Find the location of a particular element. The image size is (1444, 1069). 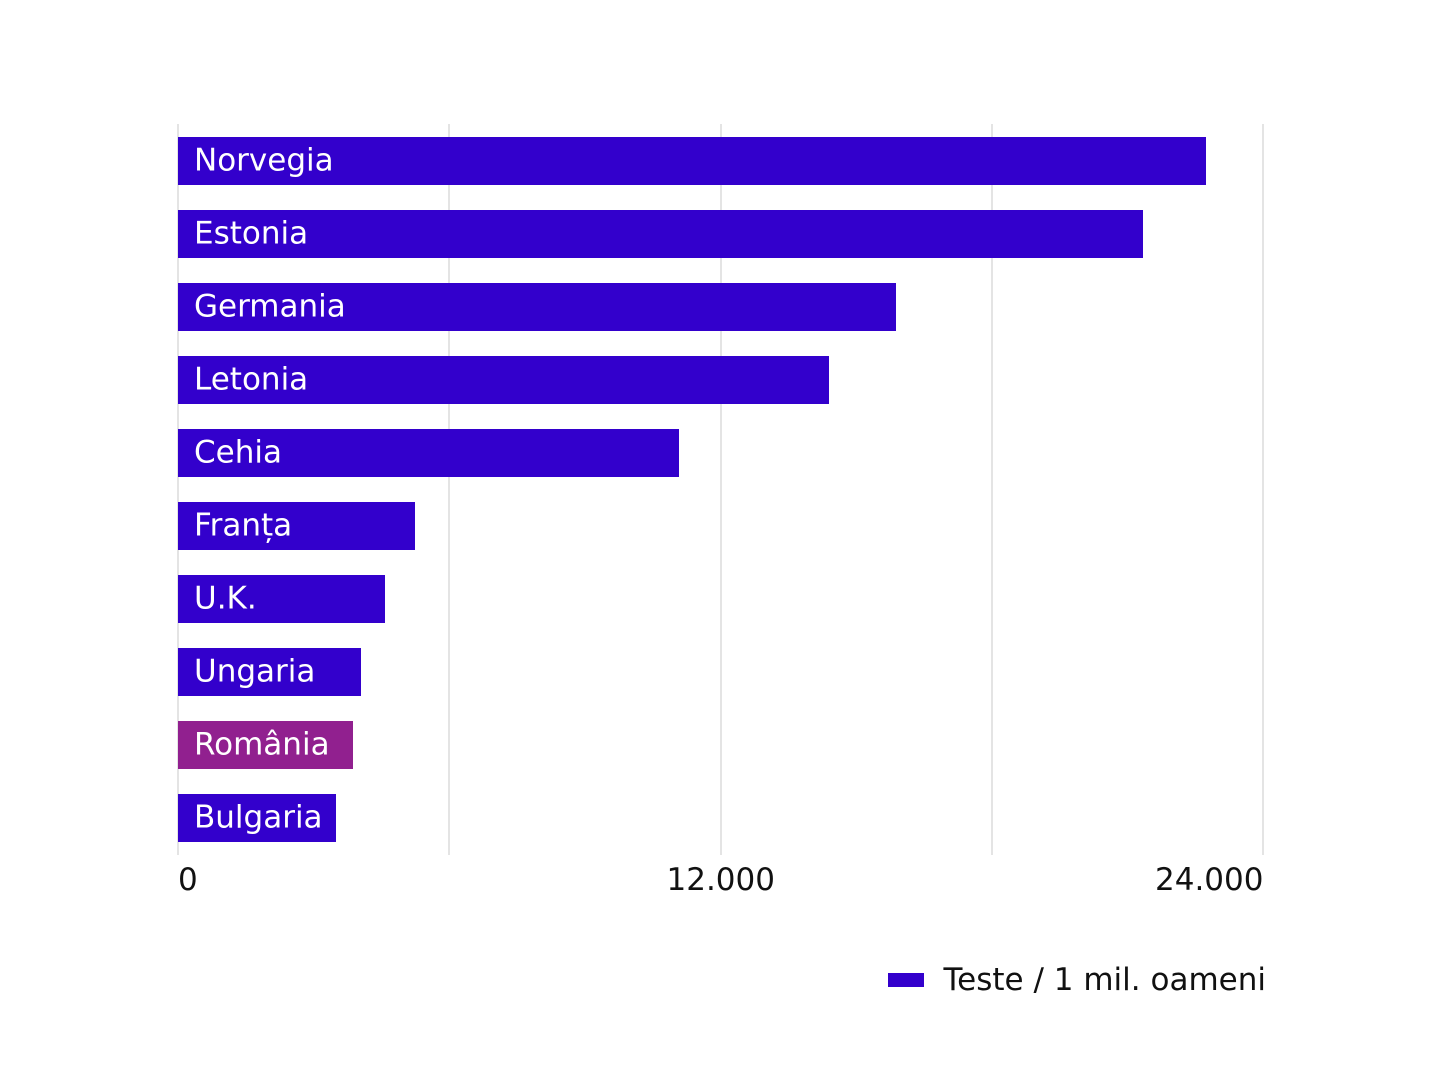

bar-label: Ungaria is located at coordinates (255, 671).